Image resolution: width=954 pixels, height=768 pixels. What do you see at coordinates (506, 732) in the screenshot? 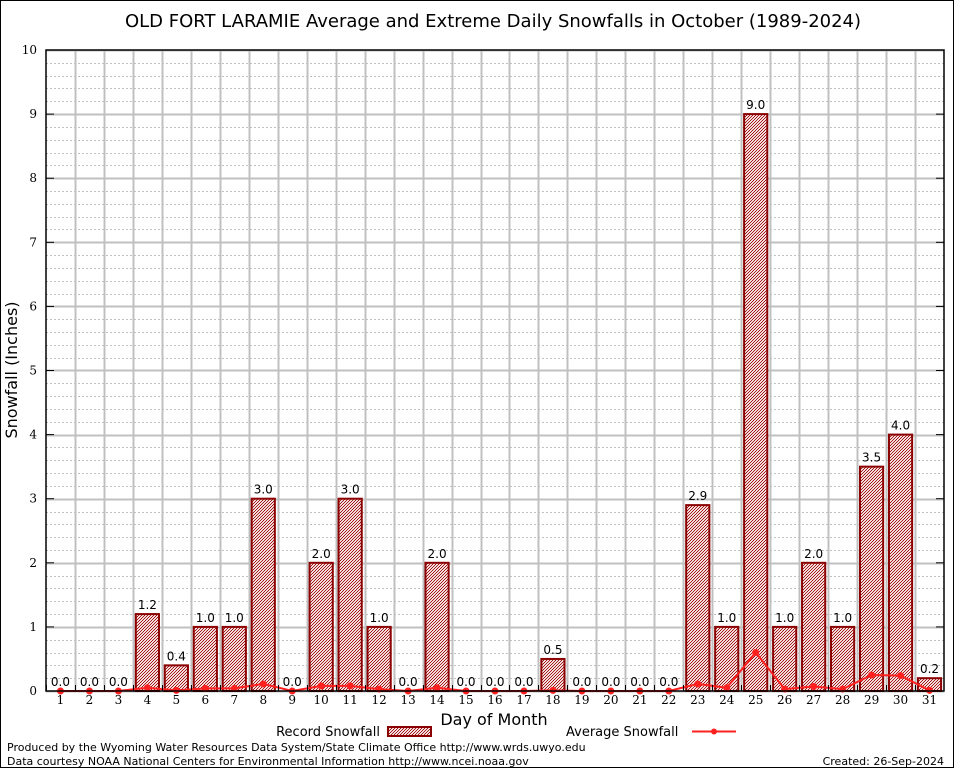
I see `legend: Record Snowfall Average Snowfall` at bounding box center [506, 732].